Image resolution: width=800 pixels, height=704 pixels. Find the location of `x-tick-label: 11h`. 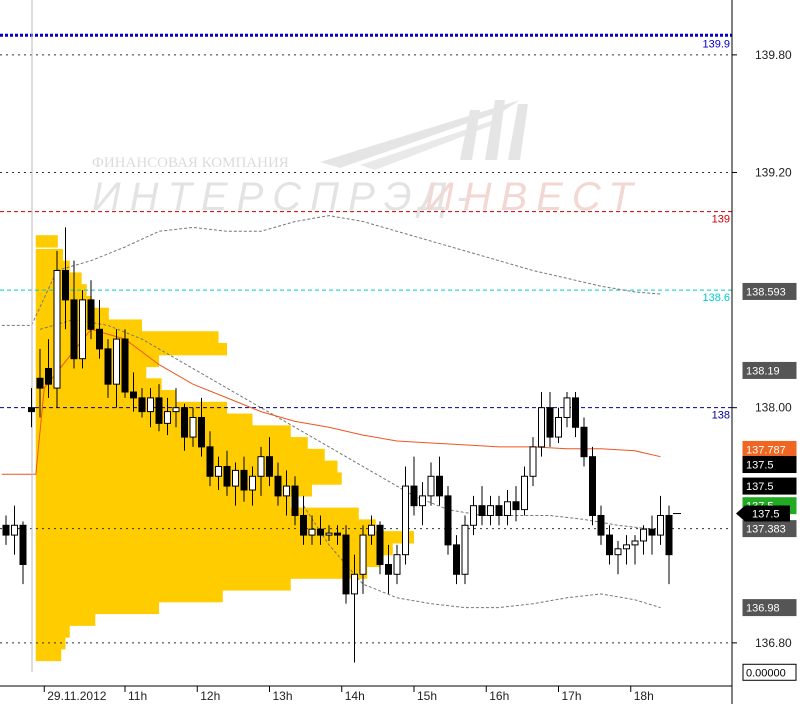

x-tick-label: 11h is located at coordinates (137, 696).